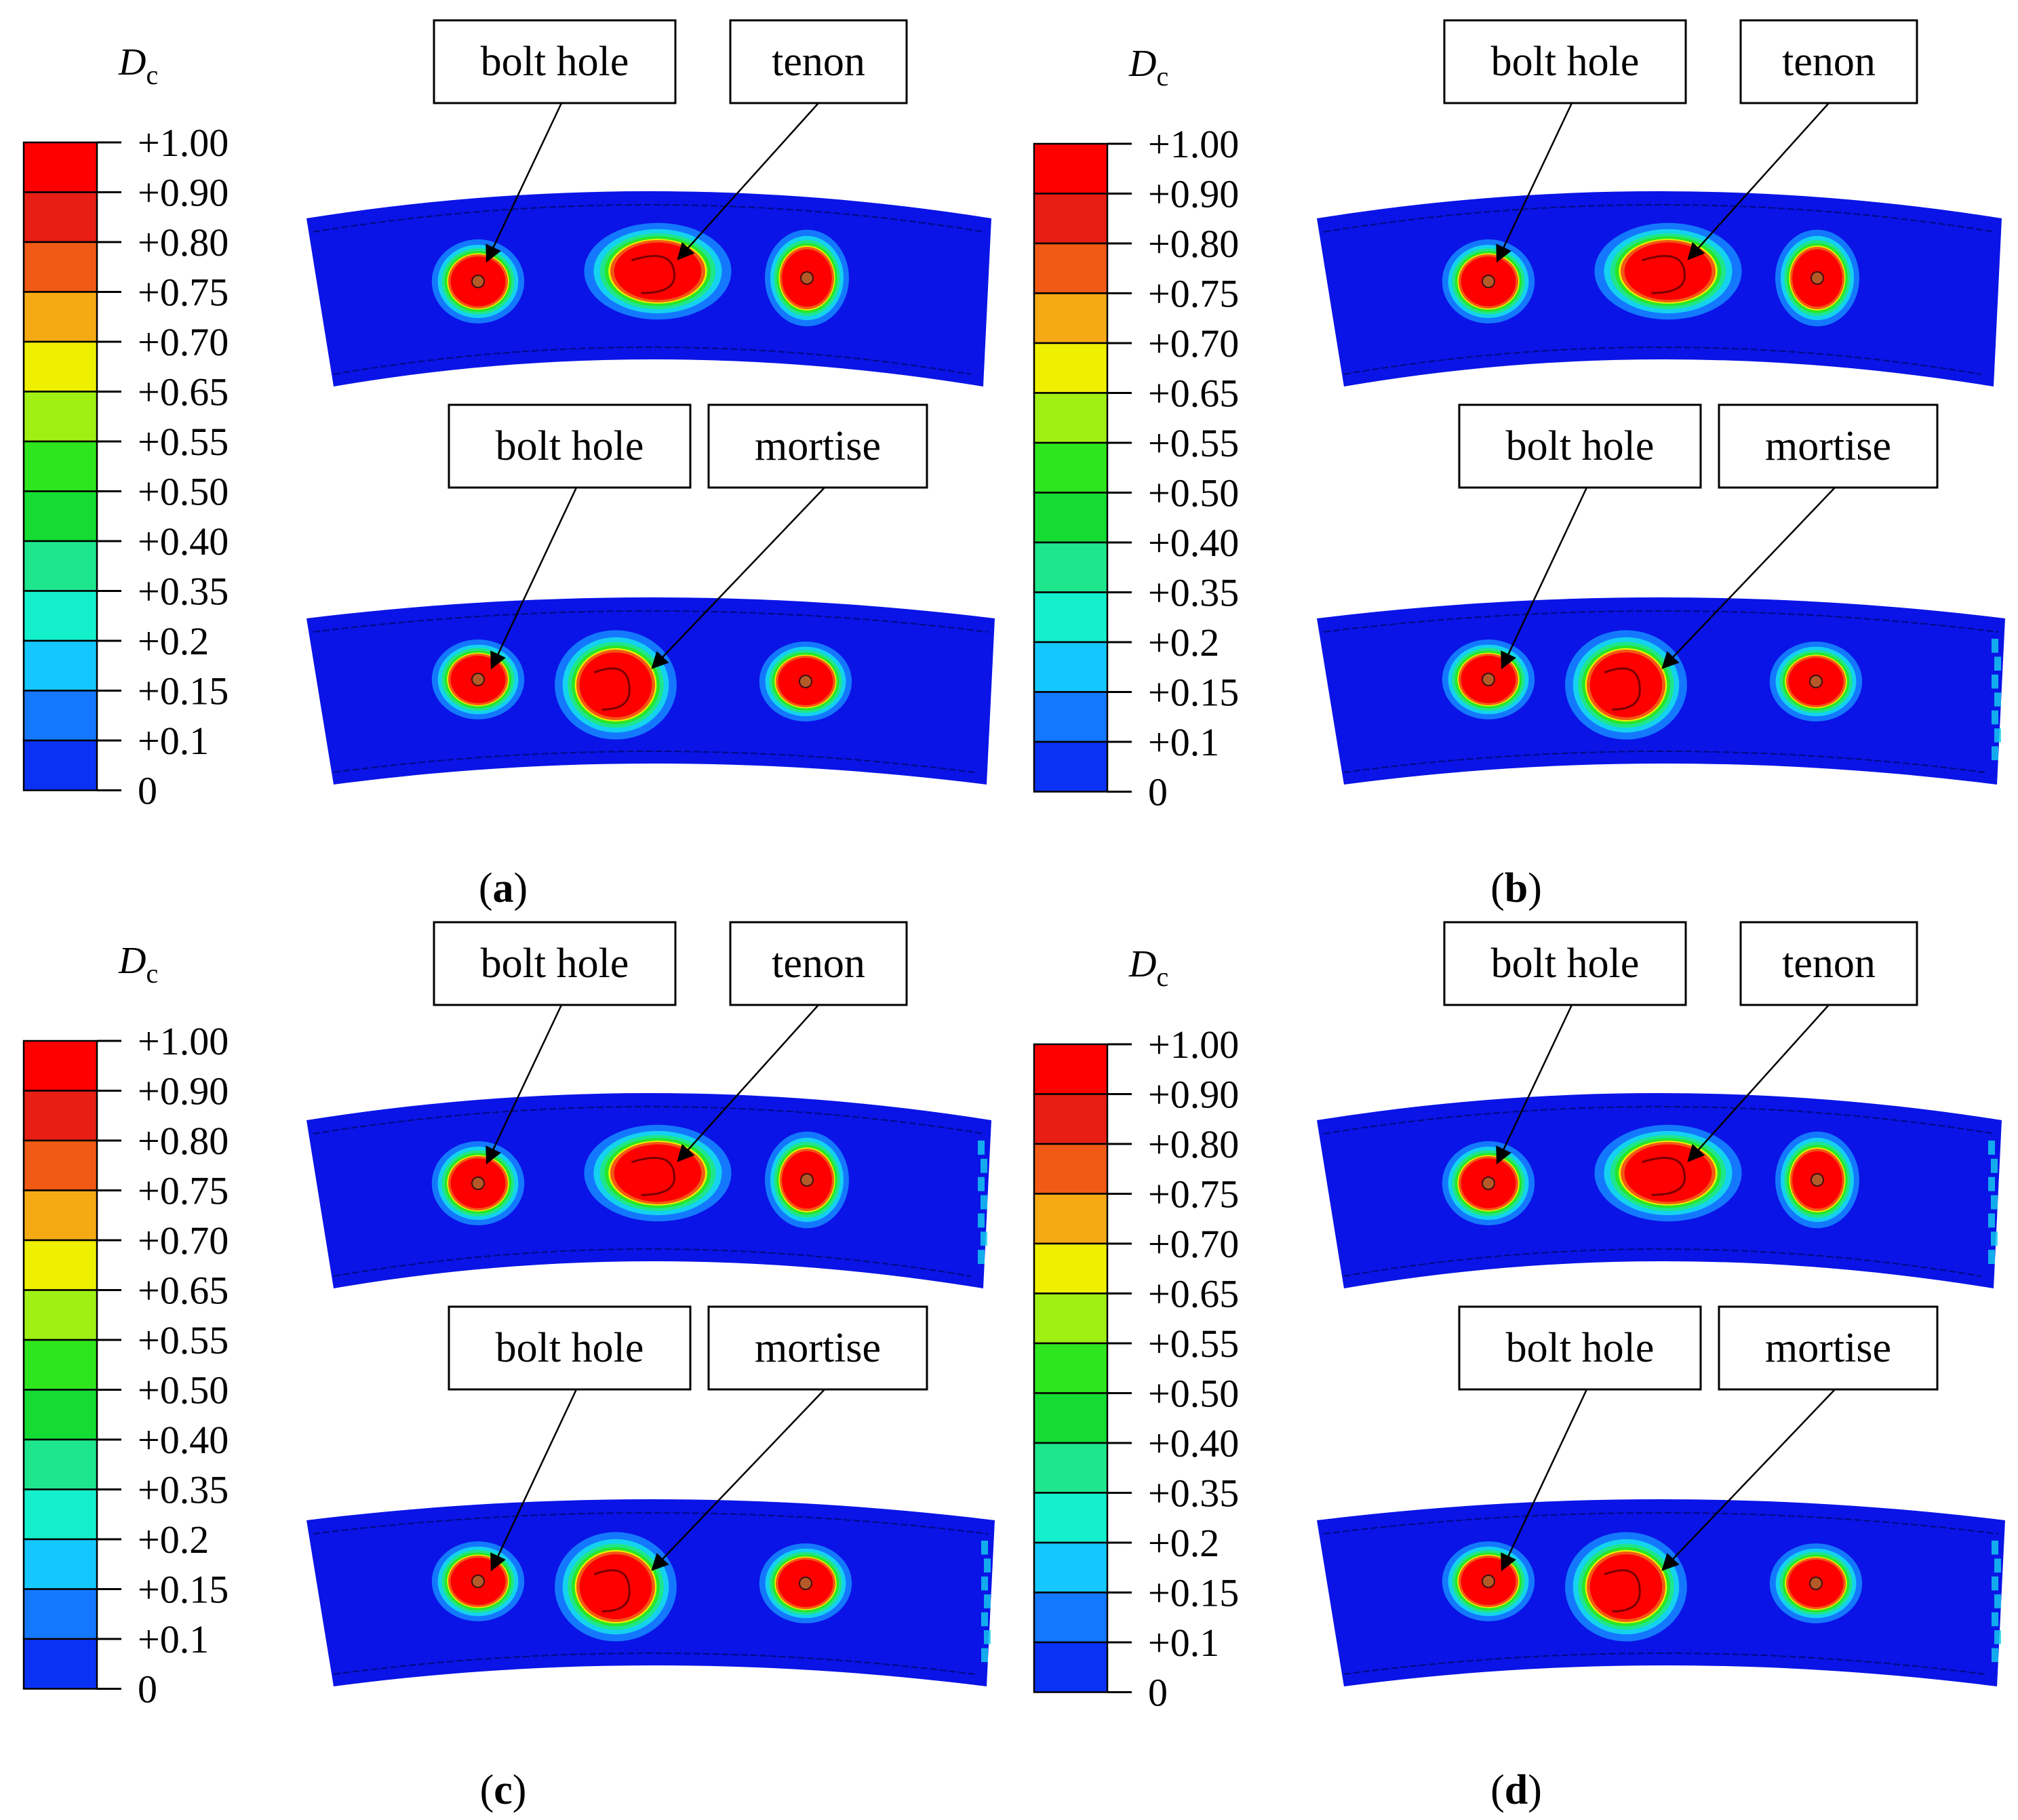 The image size is (2018, 1820). I want to click on panel-caption: (d), so click(1516, 1790).